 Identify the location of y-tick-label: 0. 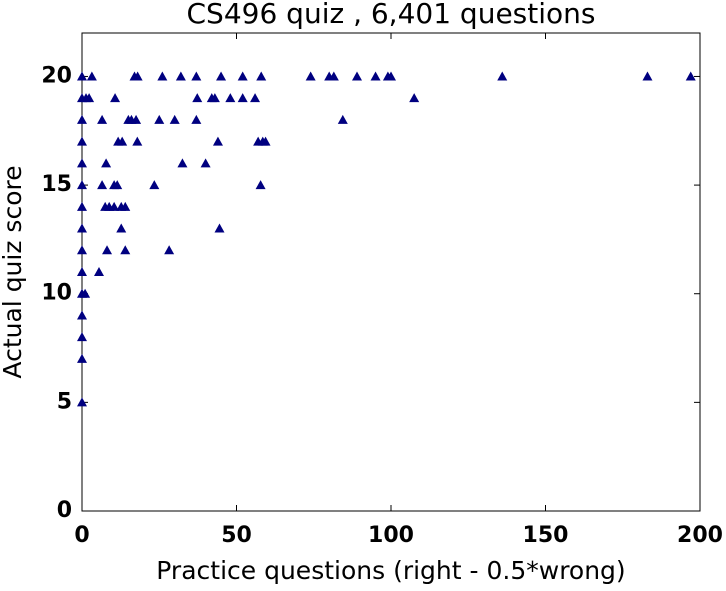
(64, 510).